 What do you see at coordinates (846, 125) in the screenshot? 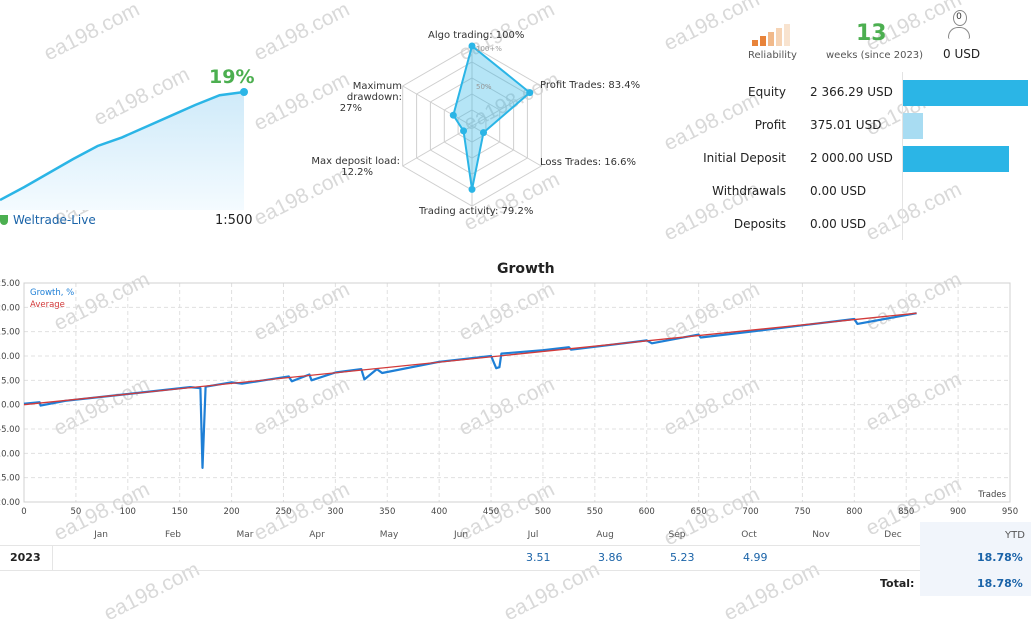
I see `account-row-value: 375.01 USD` at bounding box center [846, 125].